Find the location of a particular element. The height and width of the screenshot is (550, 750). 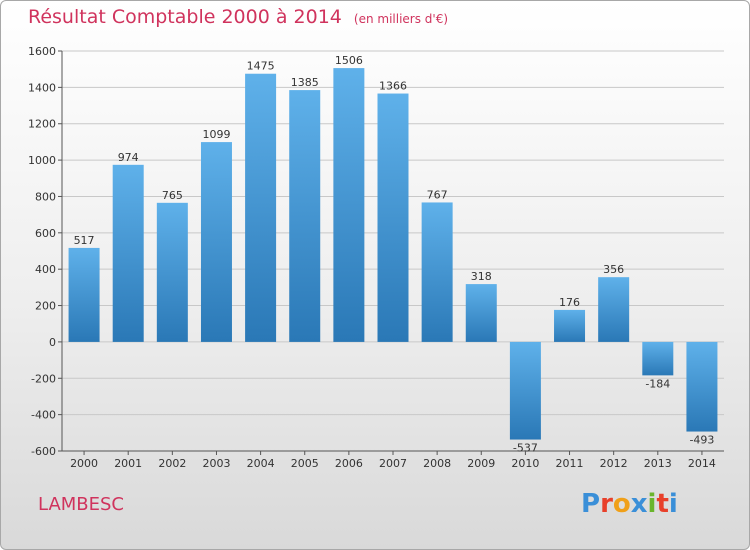

y-tick-label: 600 is located at coordinates (45, 233).